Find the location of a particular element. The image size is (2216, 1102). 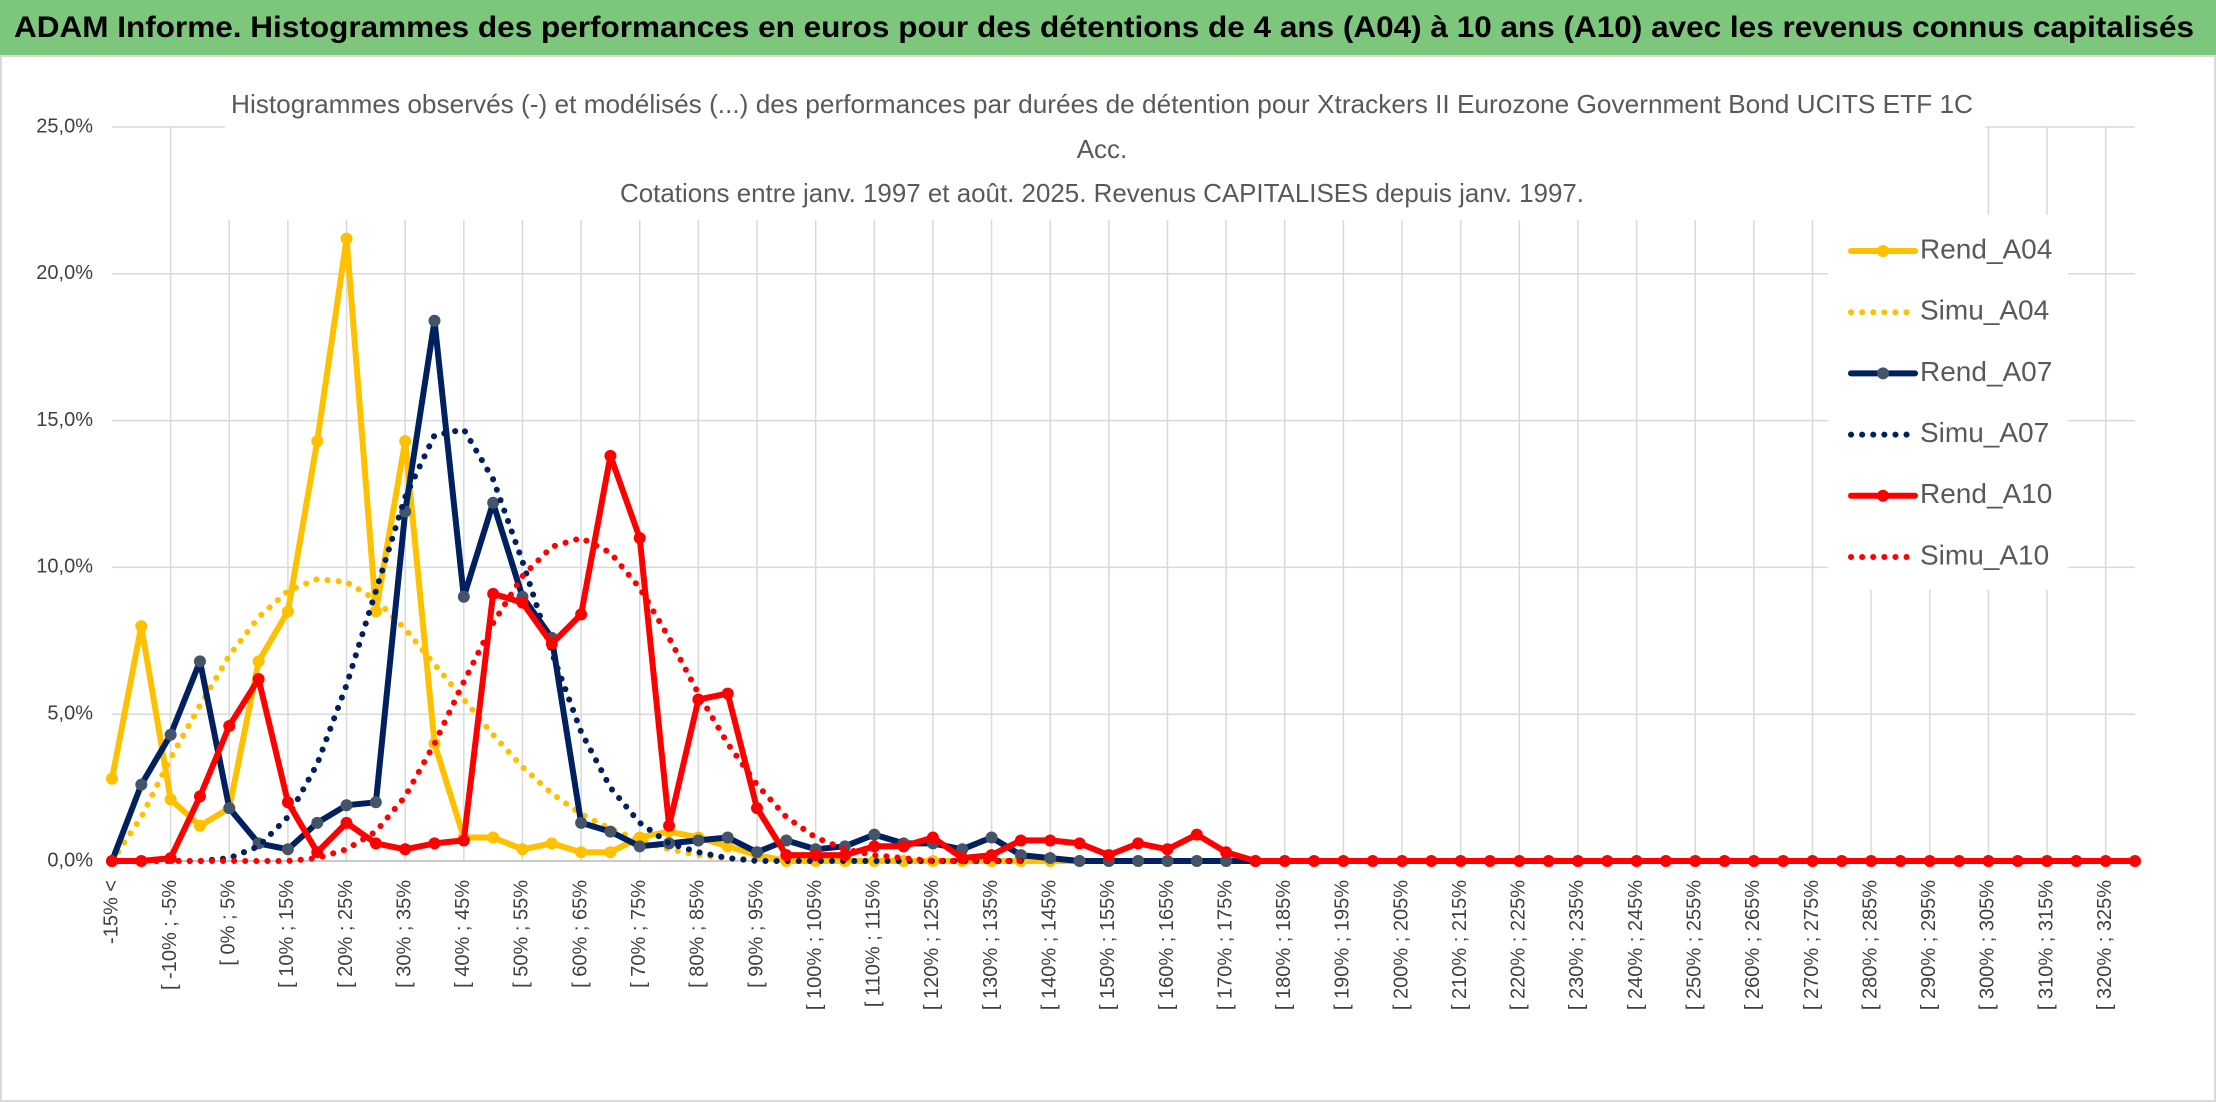

legend-marker is located at coordinates (1883, 251).